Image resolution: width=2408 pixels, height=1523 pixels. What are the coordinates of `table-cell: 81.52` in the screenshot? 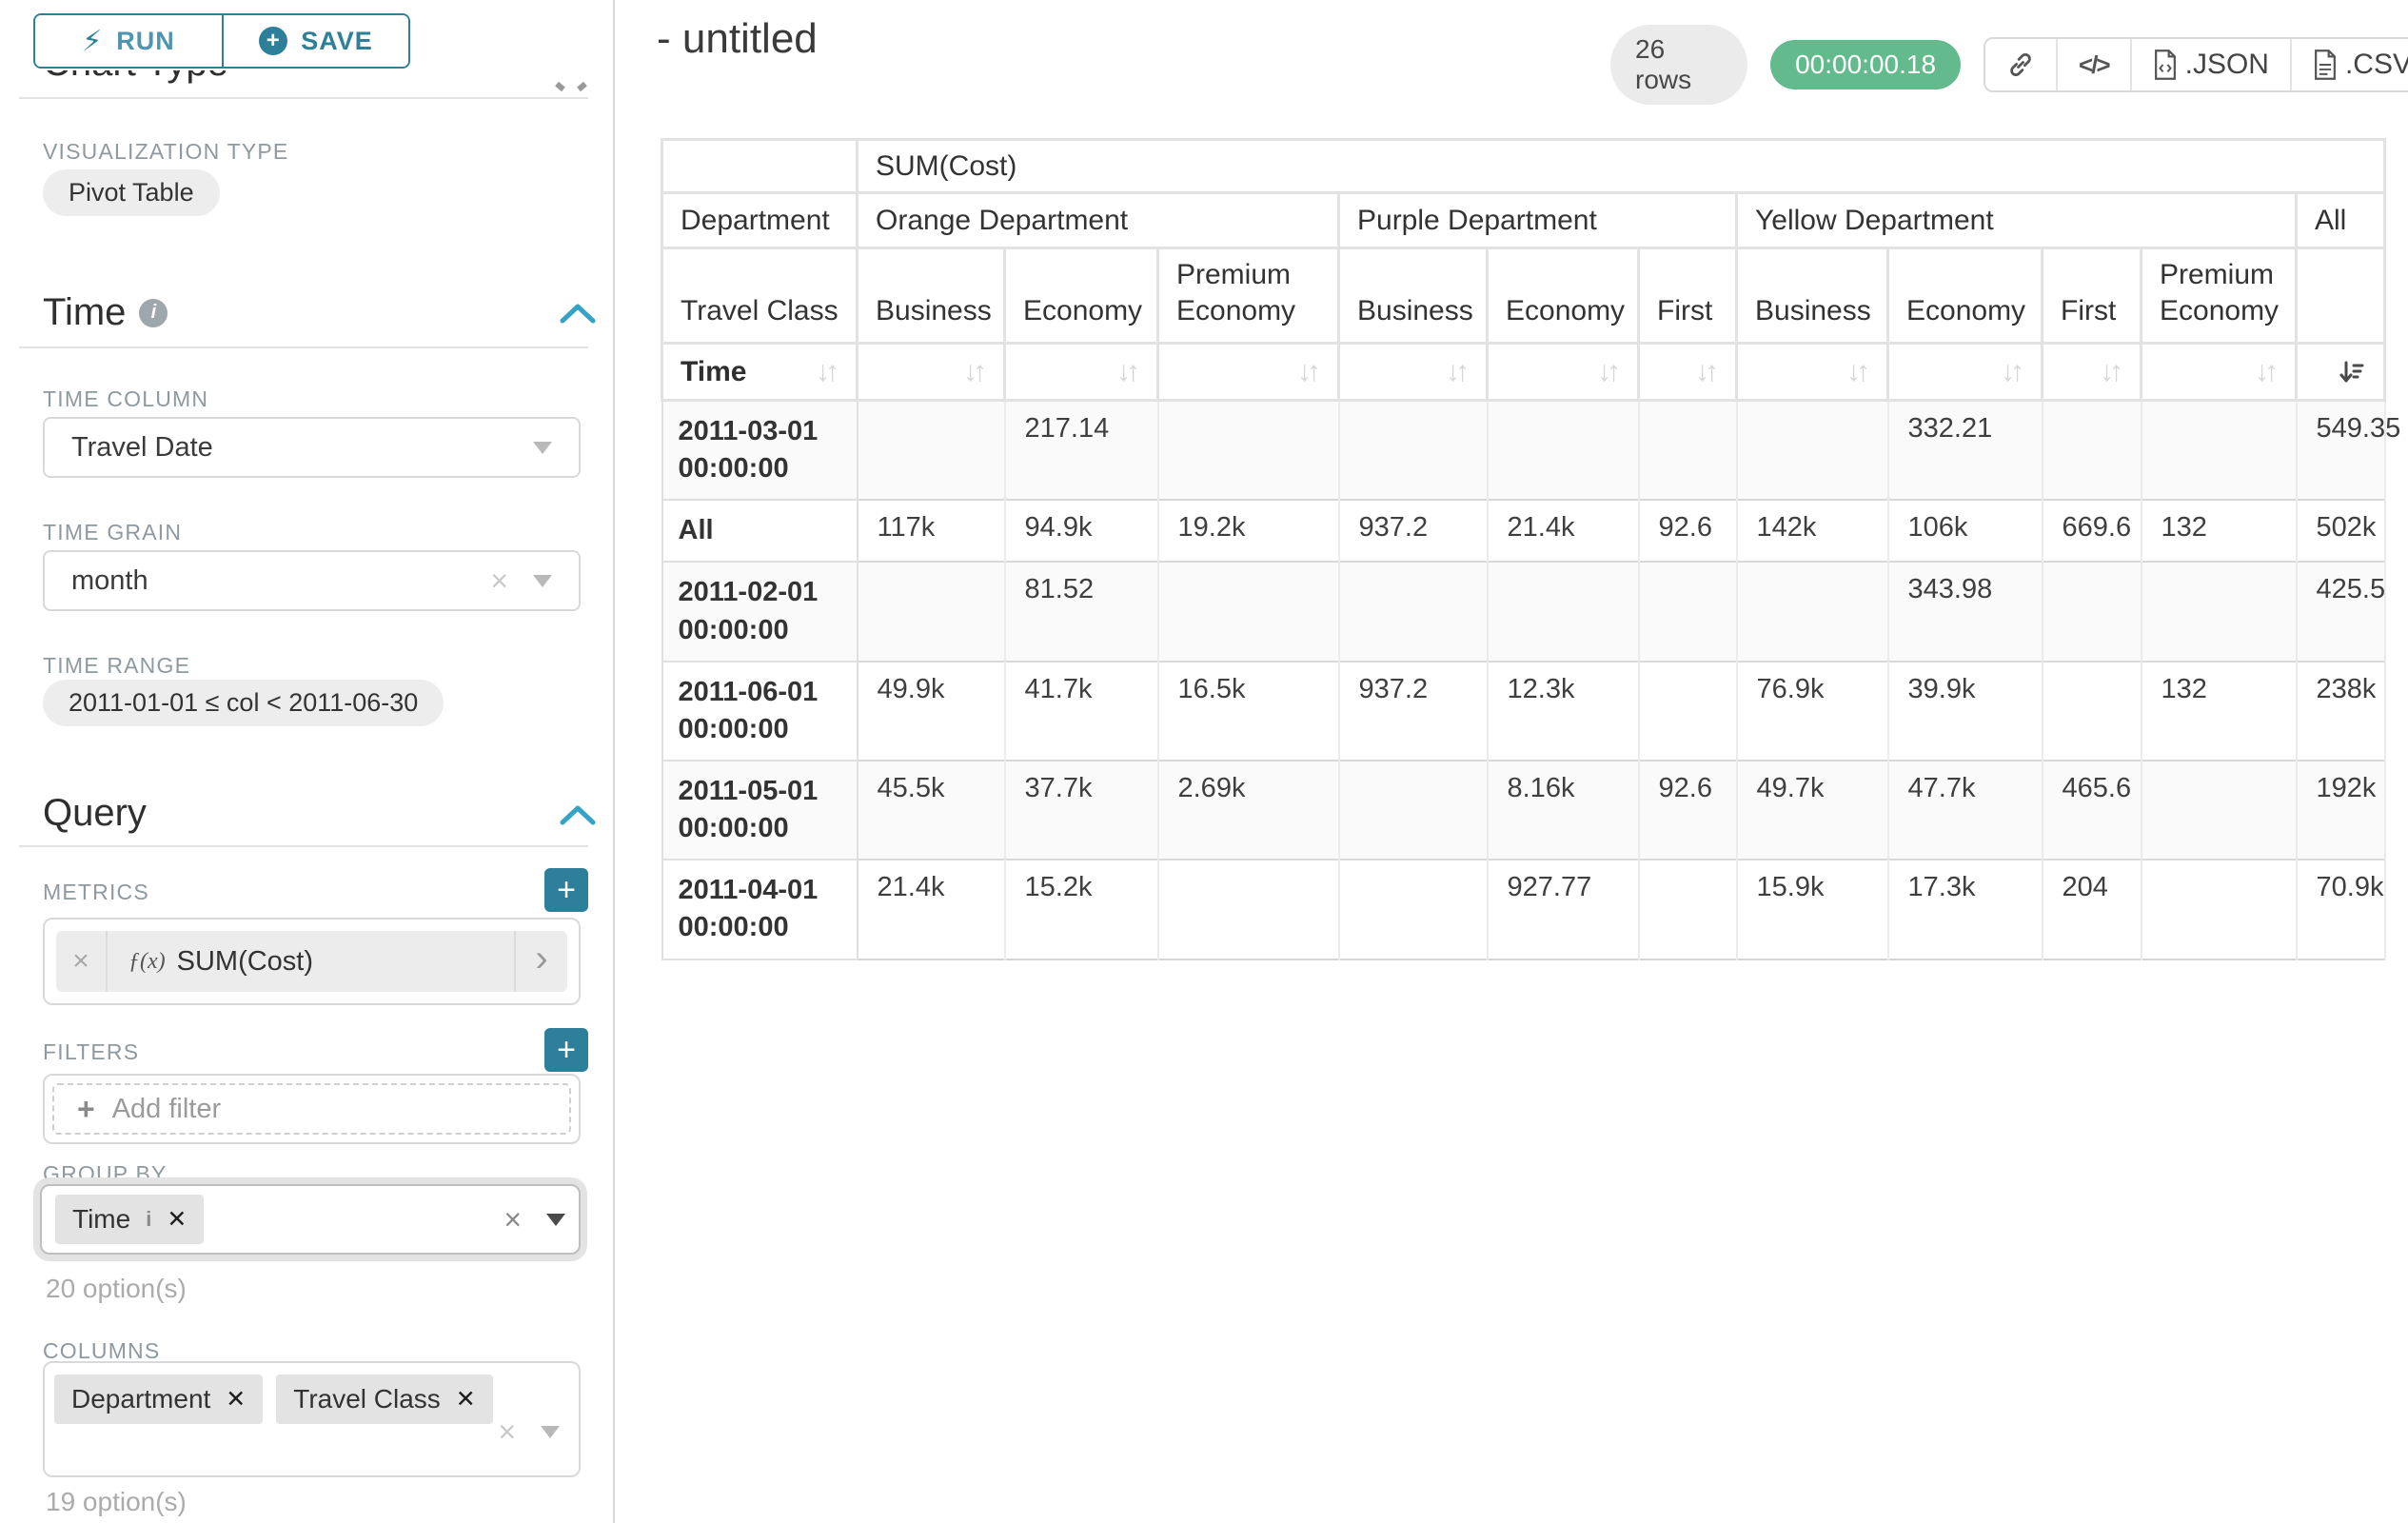 It's located at (1081, 612).